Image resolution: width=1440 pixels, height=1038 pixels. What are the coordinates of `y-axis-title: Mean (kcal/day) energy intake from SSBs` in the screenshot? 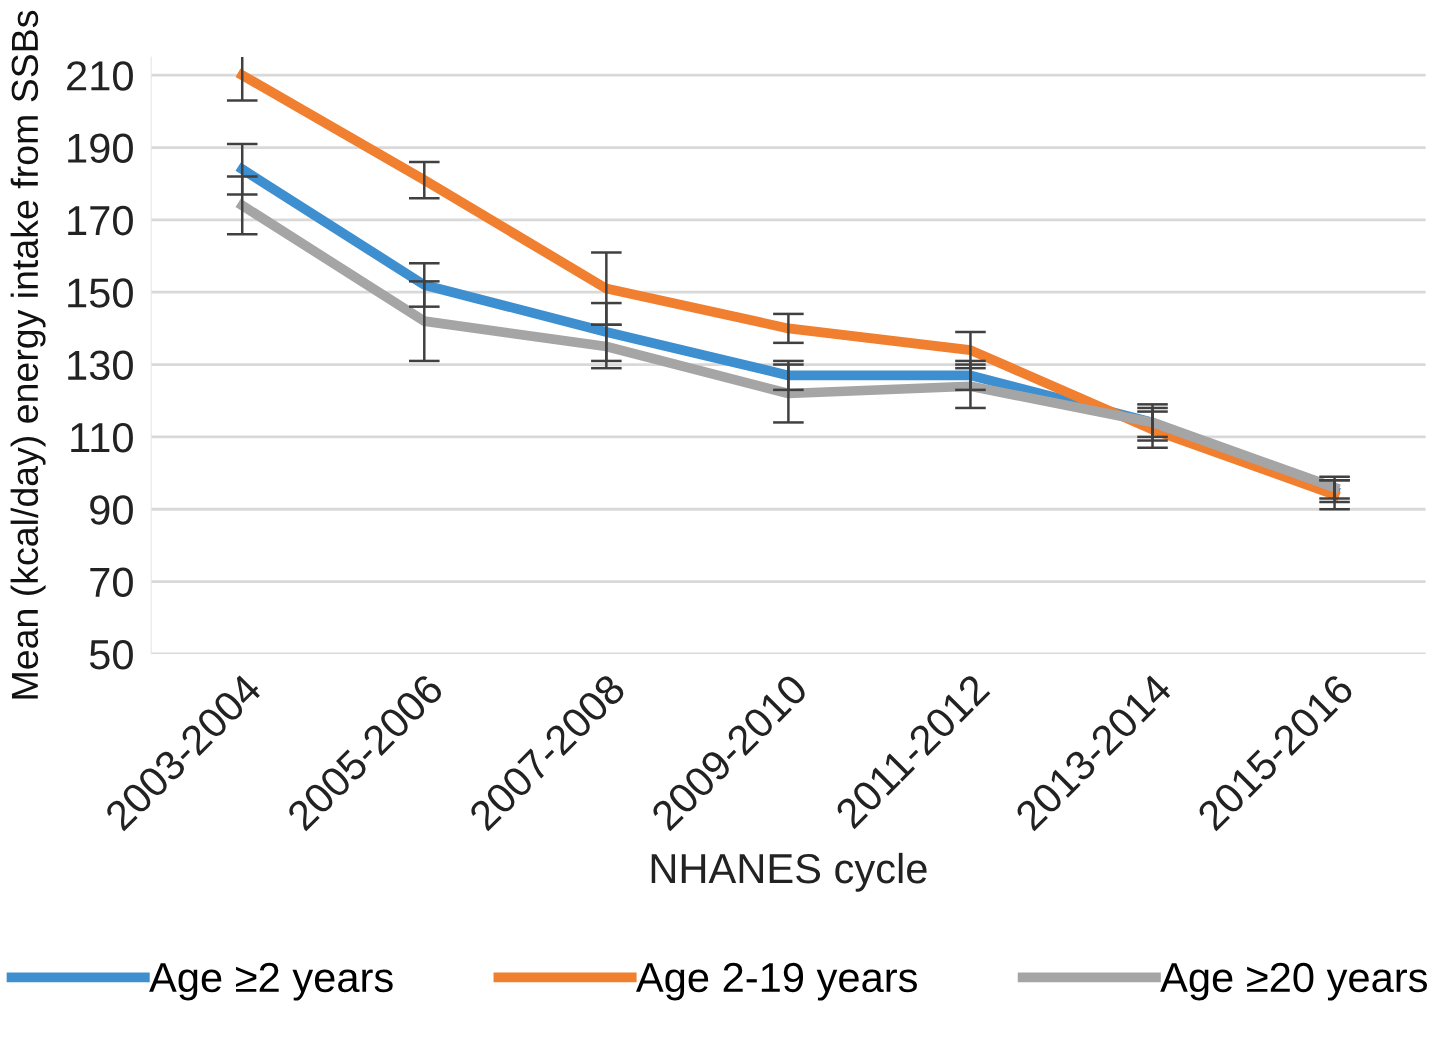 It's located at (28, 354).